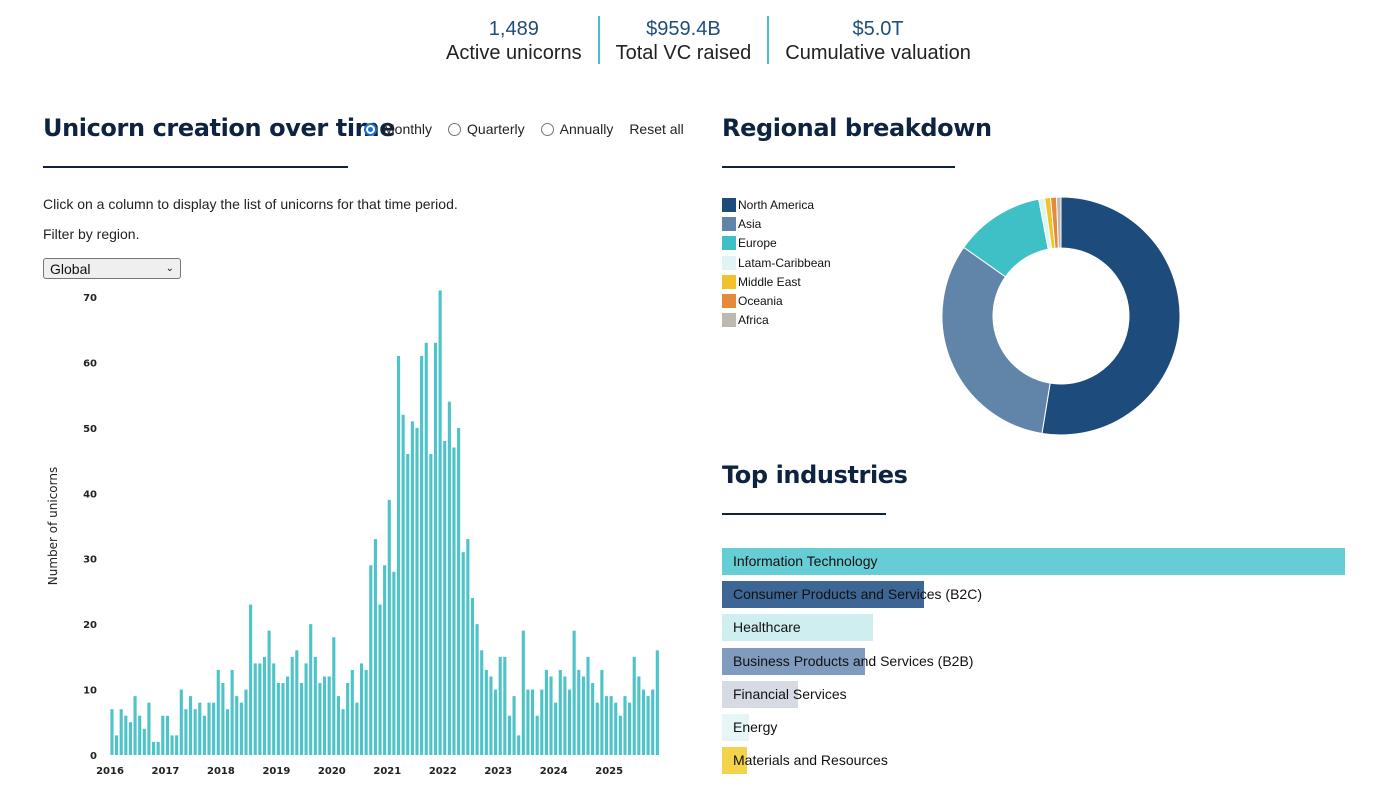 The width and height of the screenshot is (1382, 797). Describe the element at coordinates (1034, 595) in the screenshot. I see `industry-row: Consumer Products and Services (B2C)` at that location.